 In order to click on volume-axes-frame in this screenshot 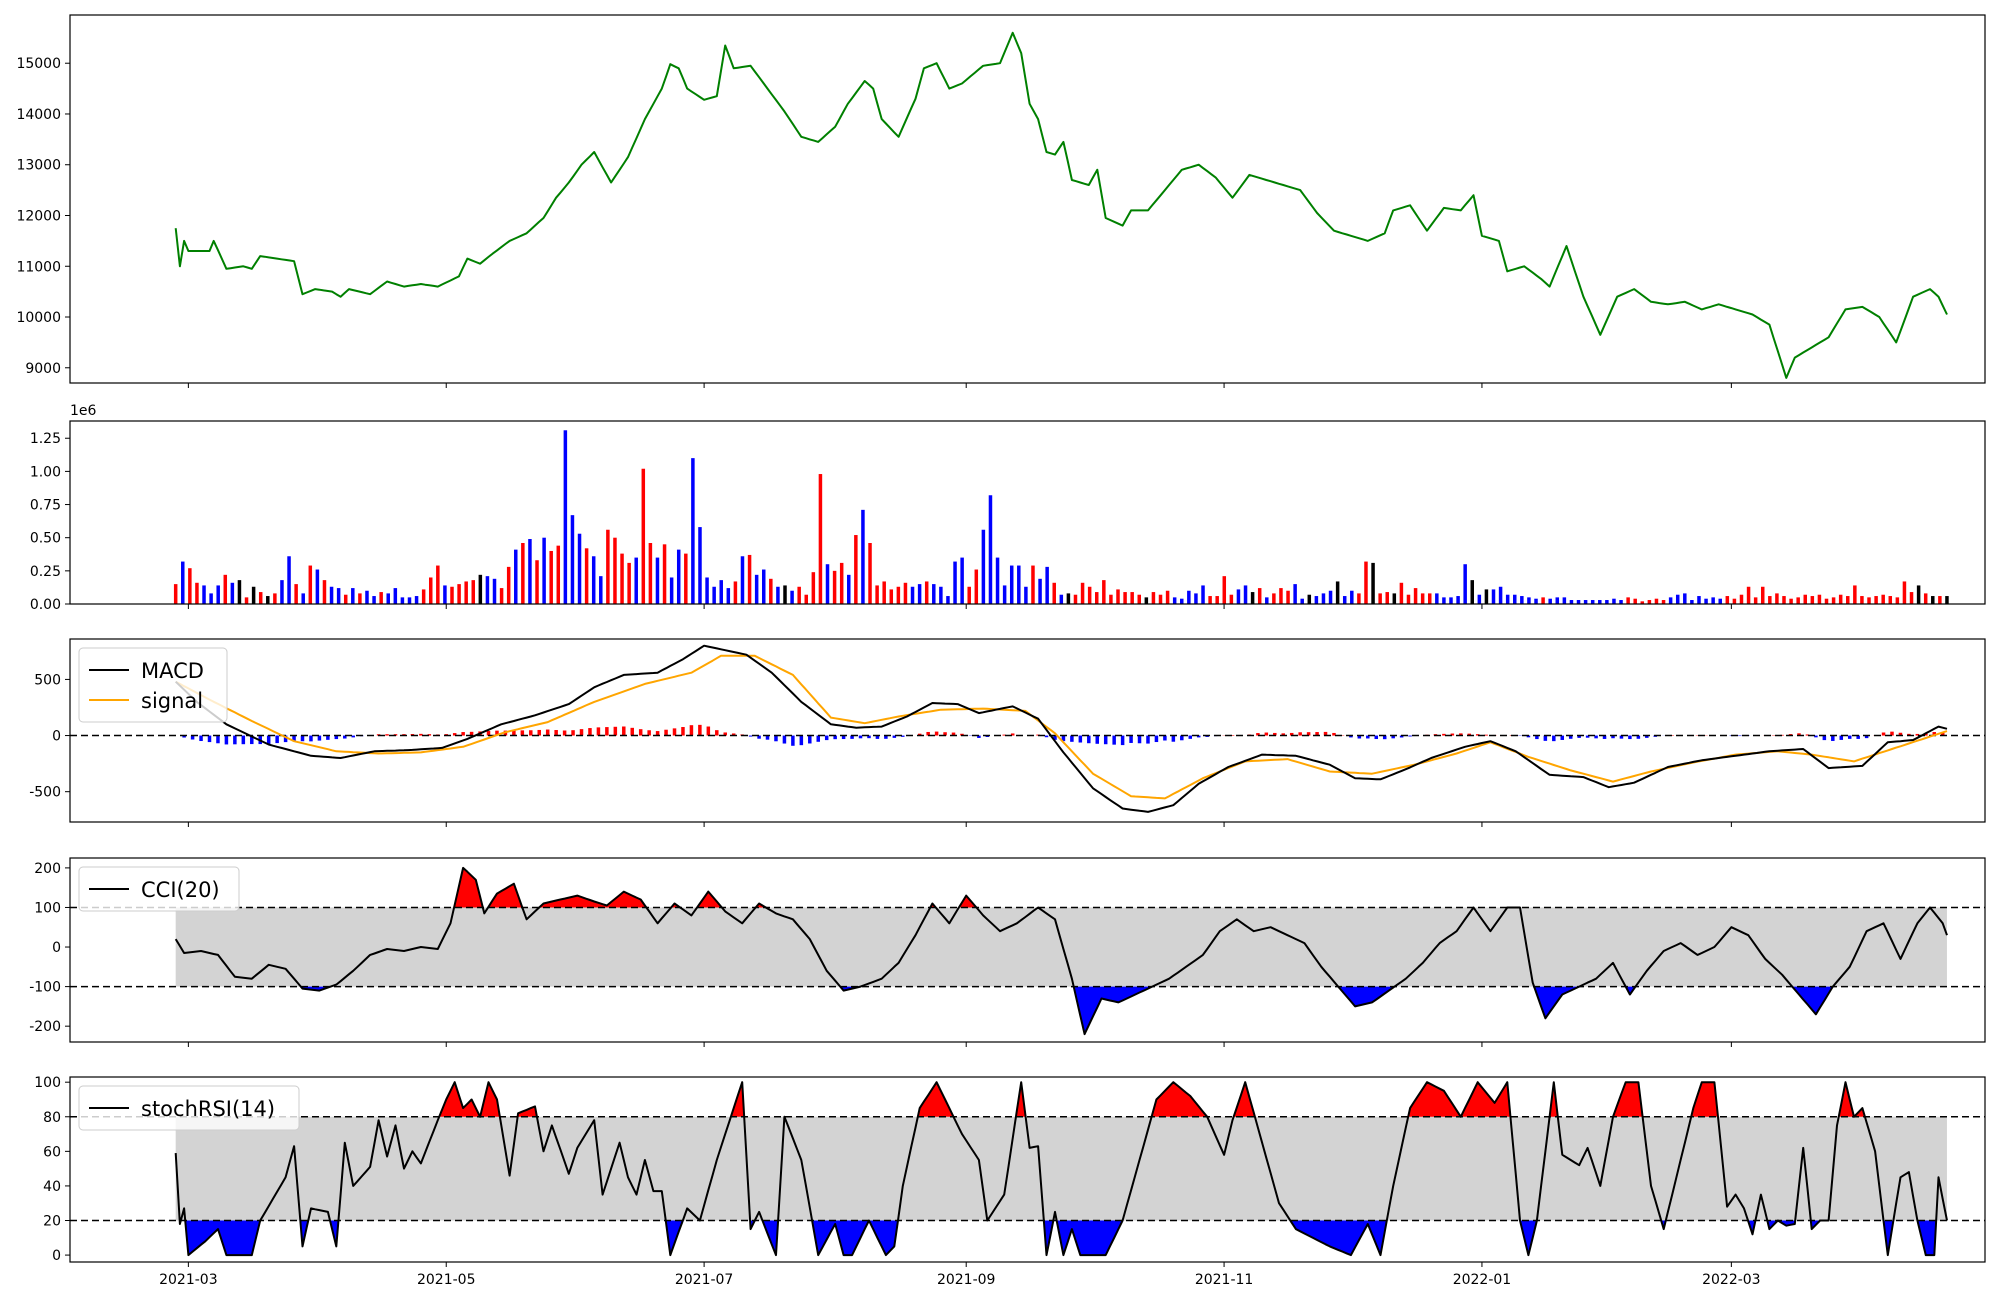, I will do `click(1027, 512)`.